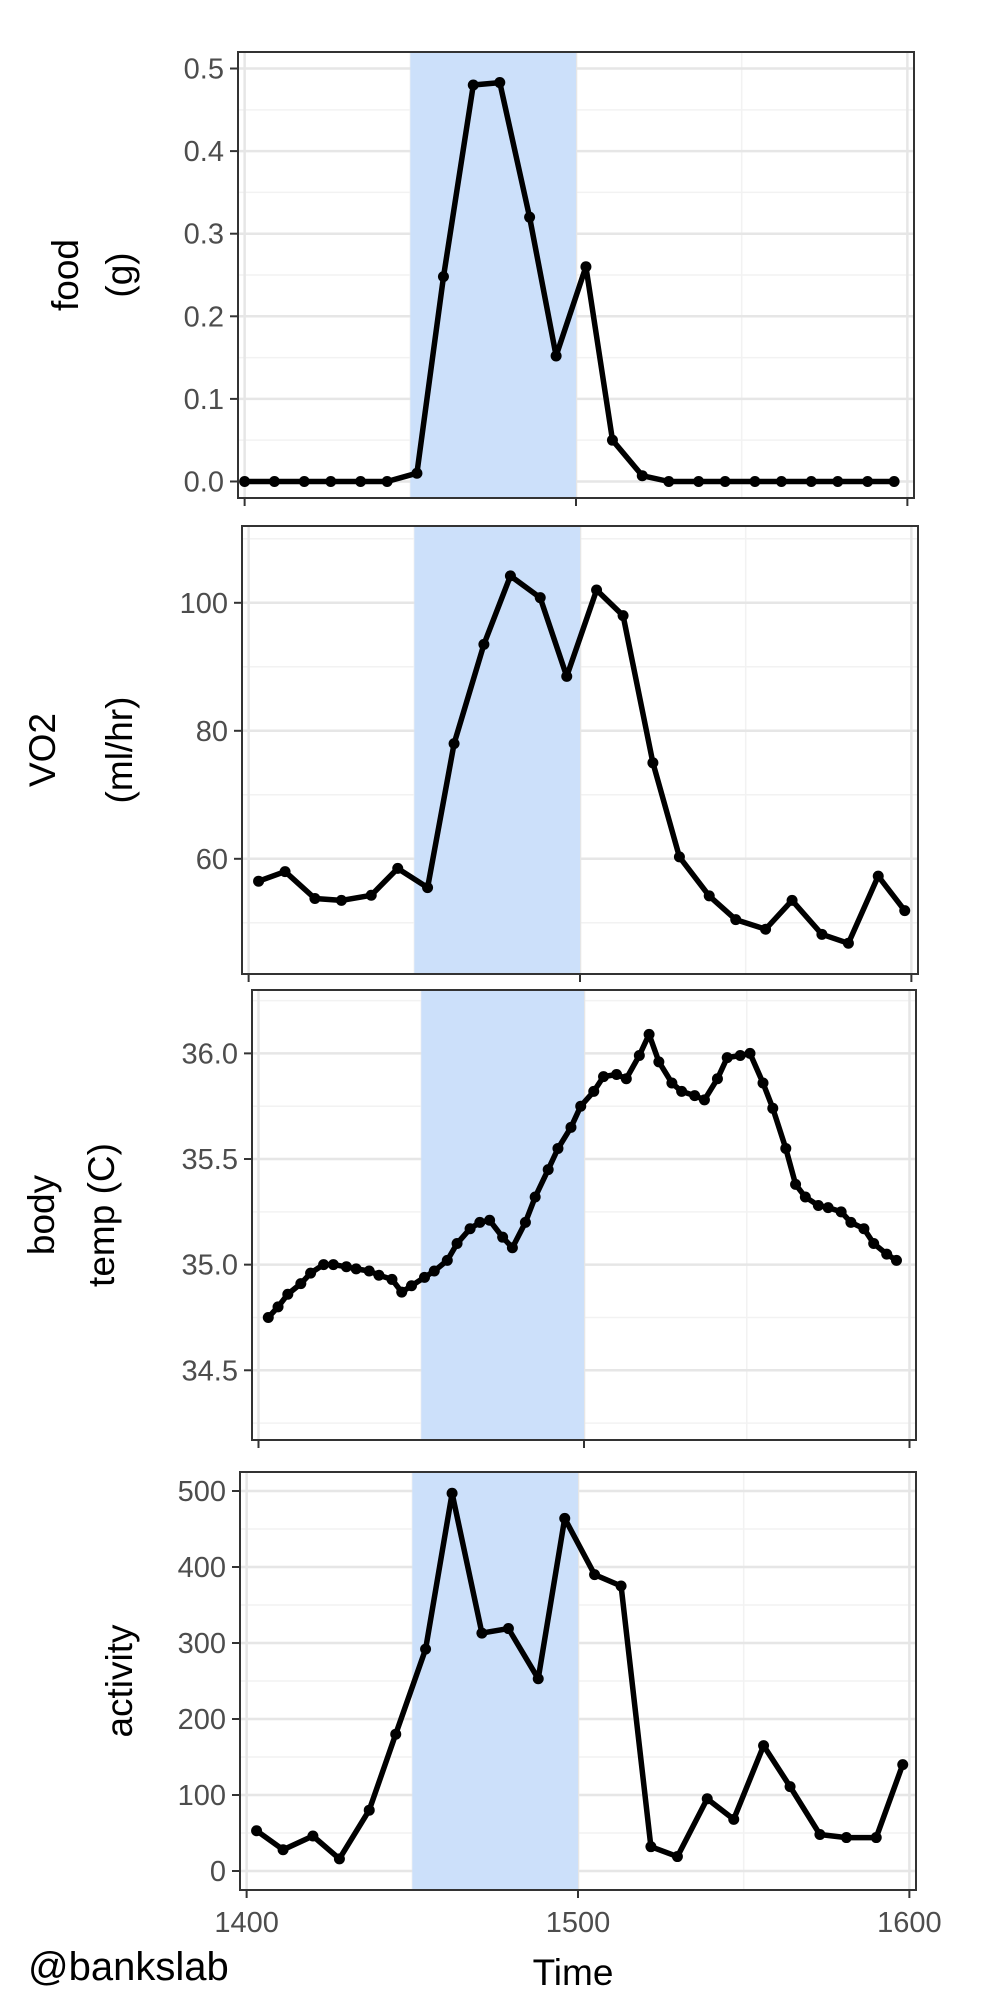 The height and width of the screenshot is (1993, 992). What do you see at coordinates (579, 1676) in the screenshot?
I see `series-line` at bounding box center [579, 1676].